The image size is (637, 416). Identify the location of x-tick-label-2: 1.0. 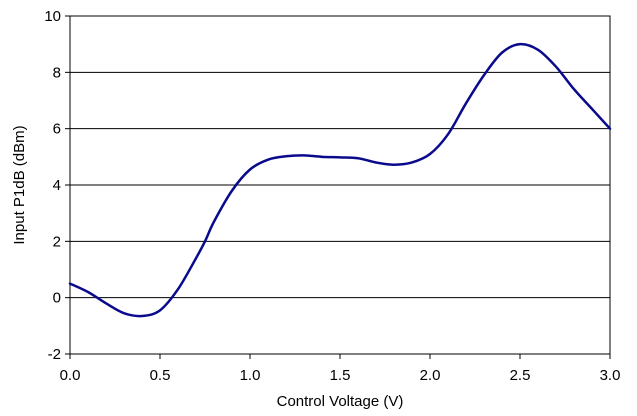
(250, 375).